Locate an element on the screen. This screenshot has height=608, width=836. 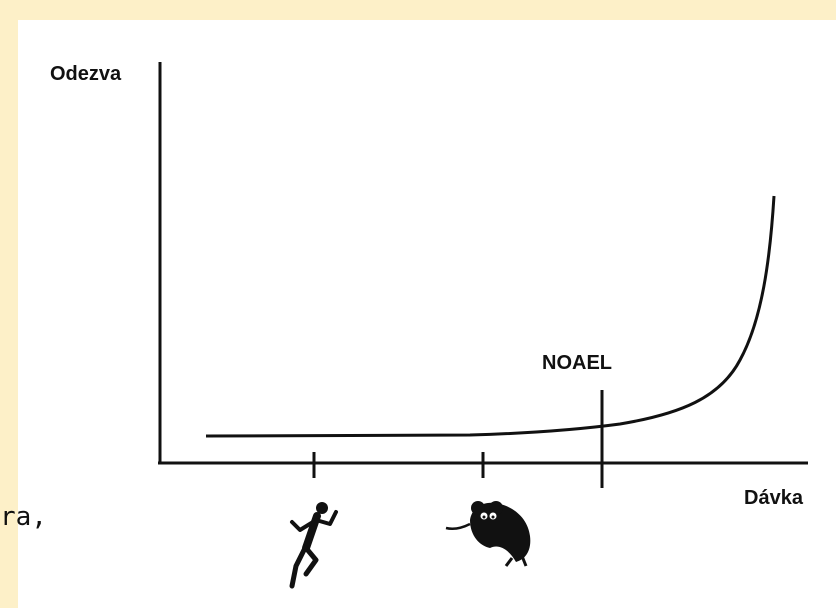
left-background-band is located at coordinates (9, 304).